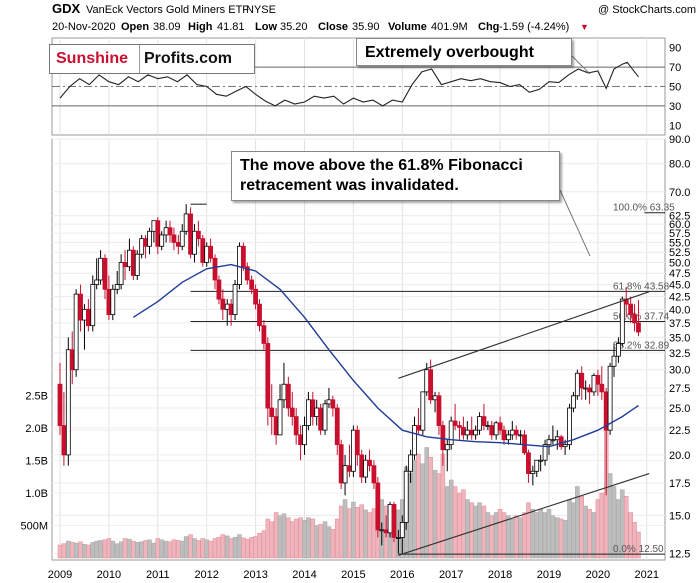  Describe the element at coordinates (349, 84) in the screenshot. I see `rsi-line` at that location.